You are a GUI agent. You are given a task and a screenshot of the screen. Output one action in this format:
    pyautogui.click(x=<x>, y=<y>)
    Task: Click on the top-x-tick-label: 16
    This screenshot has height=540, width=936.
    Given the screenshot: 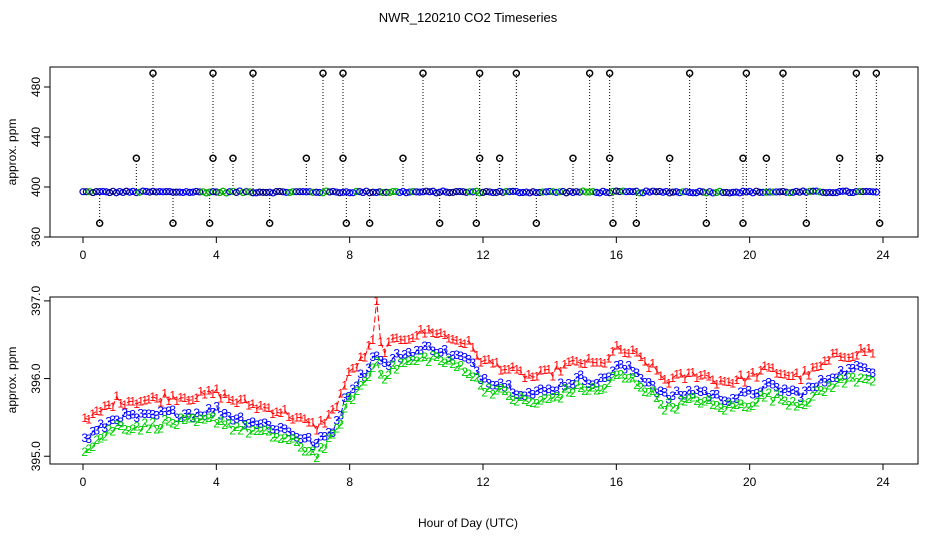 What is the action you would take?
    pyautogui.click(x=617, y=255)
    